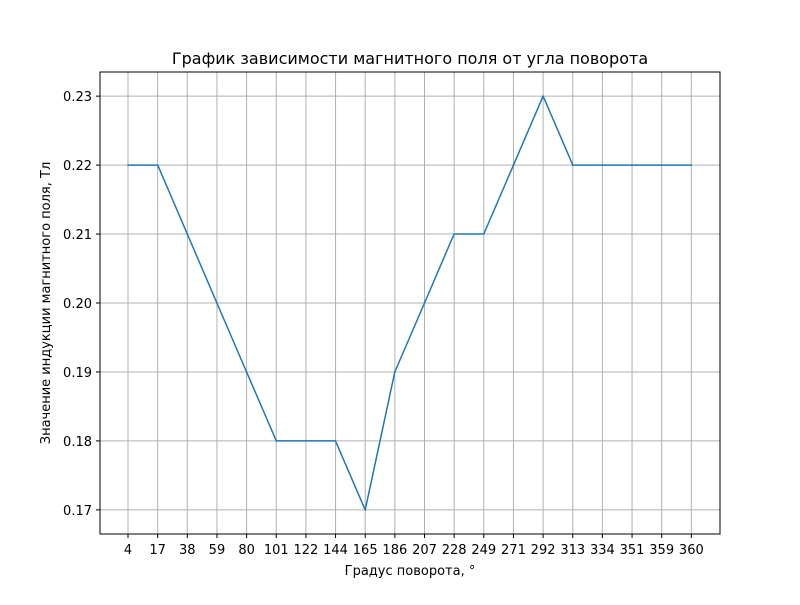 This screenshot has height=605, width=800. What do you see at coordinates (410, 571) in the screenshot?
I see `x-axis-label: Градус поворота, °` at bounding box center [410, 571].